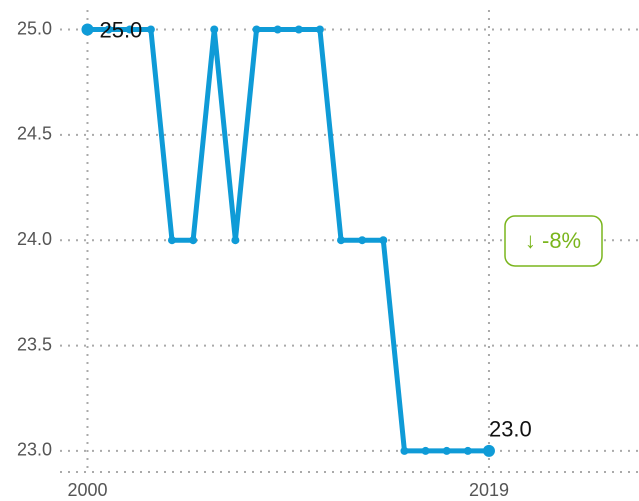  I want to click on y-tick-label: 24.5, so click(34, 134).